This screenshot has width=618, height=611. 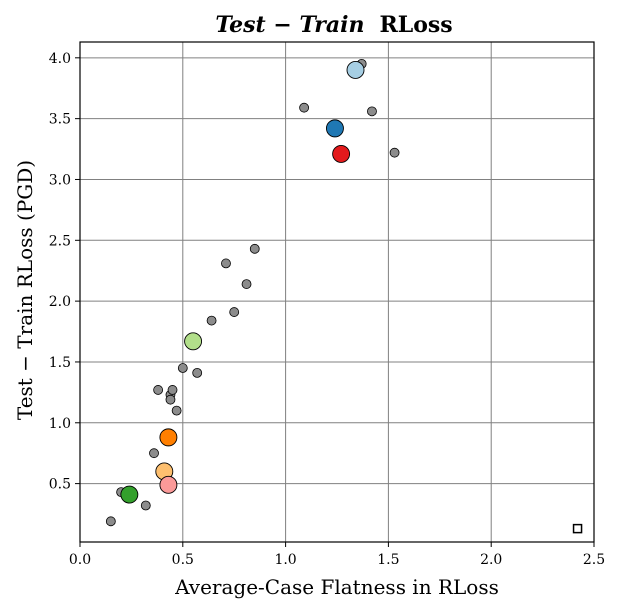 I want to click on y-axis-ticks: 0.5 1.0 1.5 2.0 2.5 3.0 3.5 4.0, so click(x=64, y=272).